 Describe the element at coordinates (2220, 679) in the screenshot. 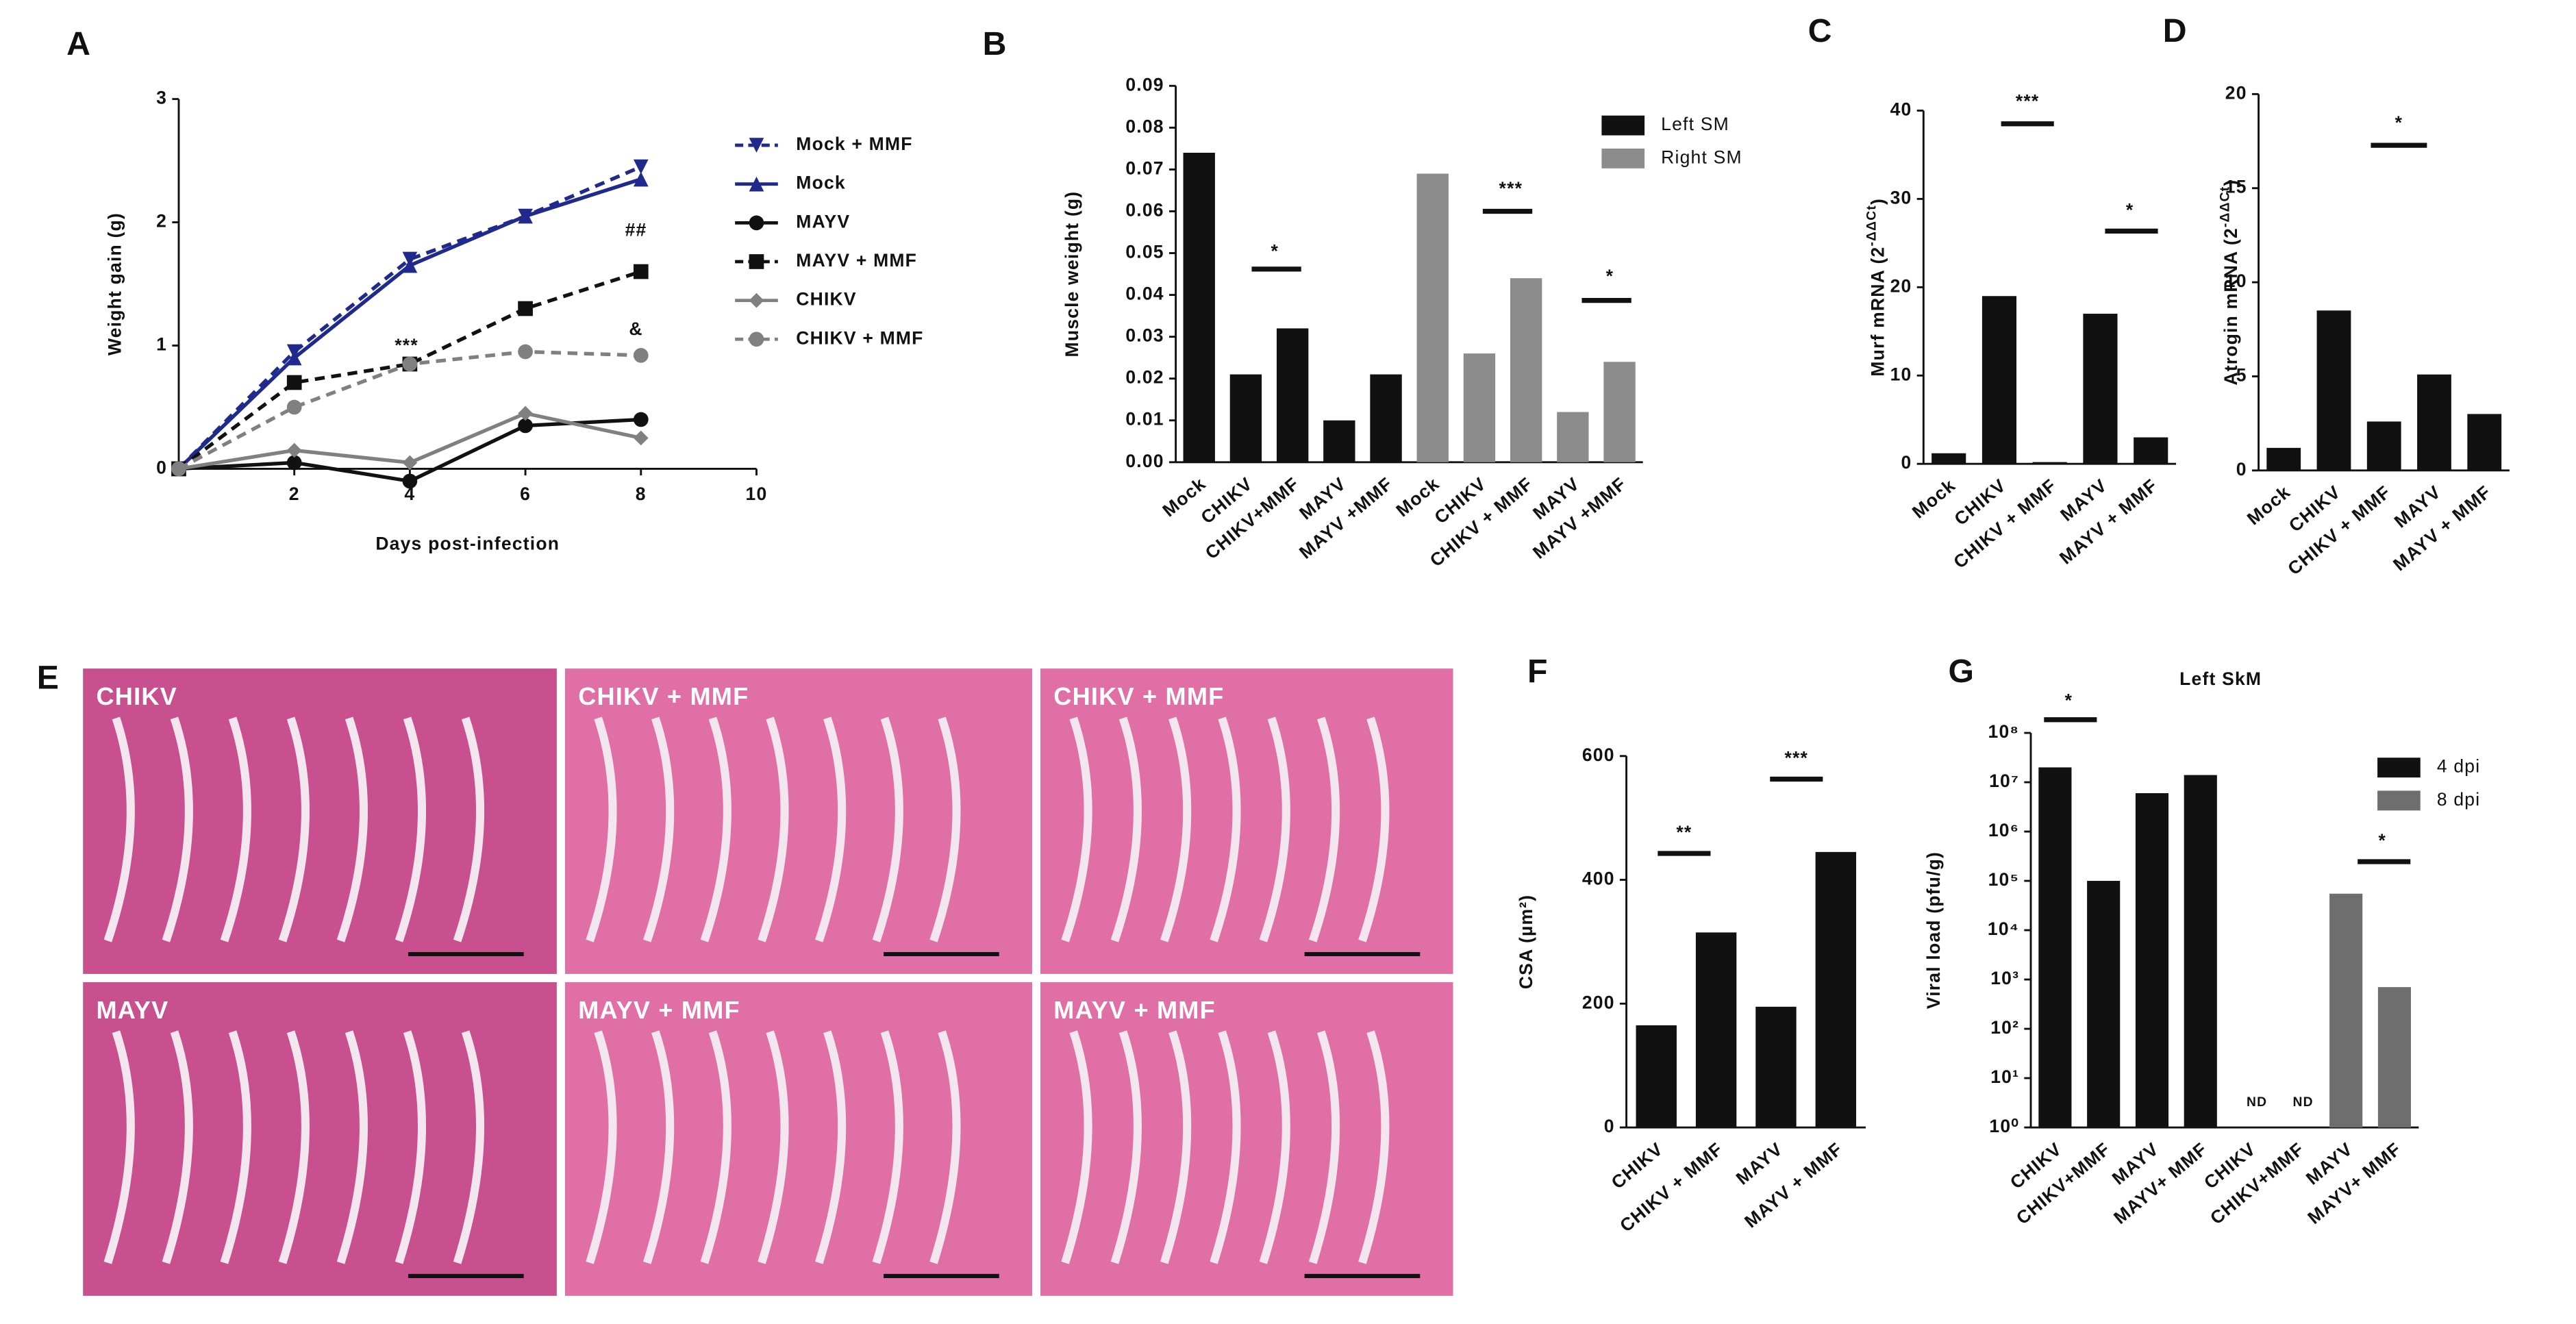

I see `chart-title: Left SkM` at that location.